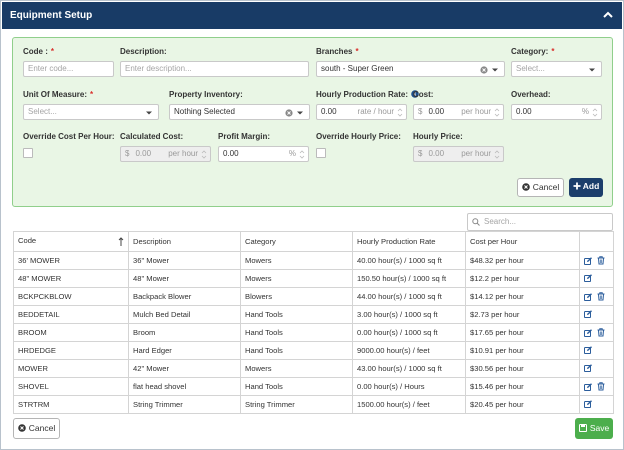 This screenshot has height=450, width=624. I want to click on field-label: Unit Of Measure: *, so click(58, 94).